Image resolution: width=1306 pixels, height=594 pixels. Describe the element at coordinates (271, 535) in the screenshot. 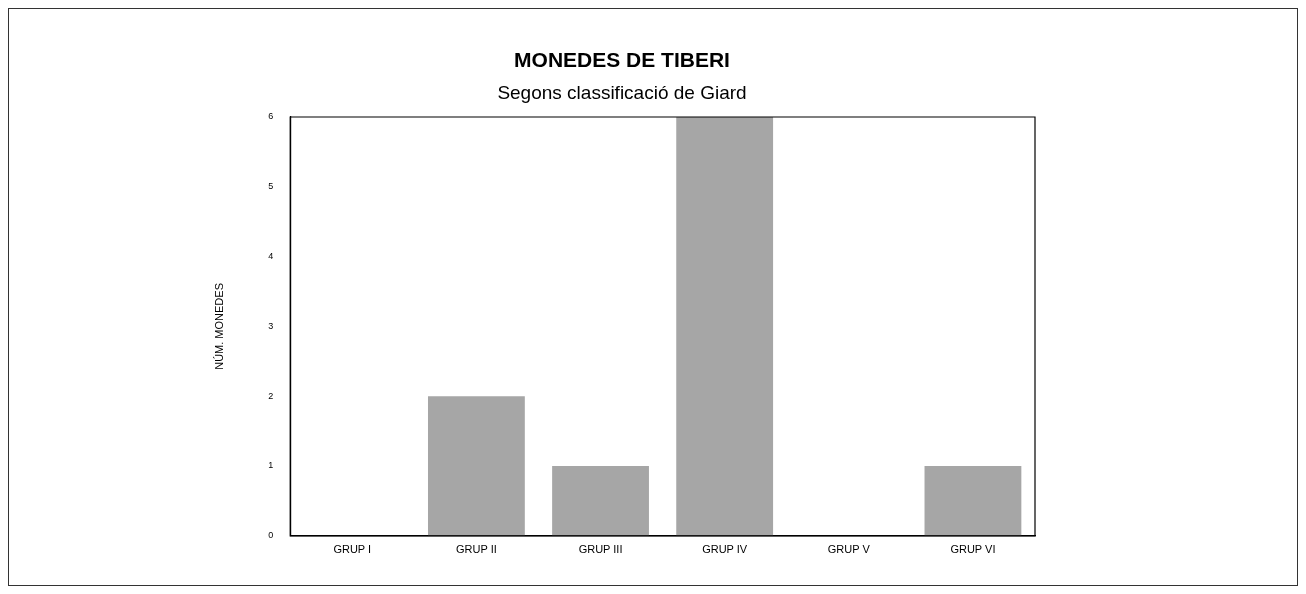

I see `y-tick-label: 0` at that location.